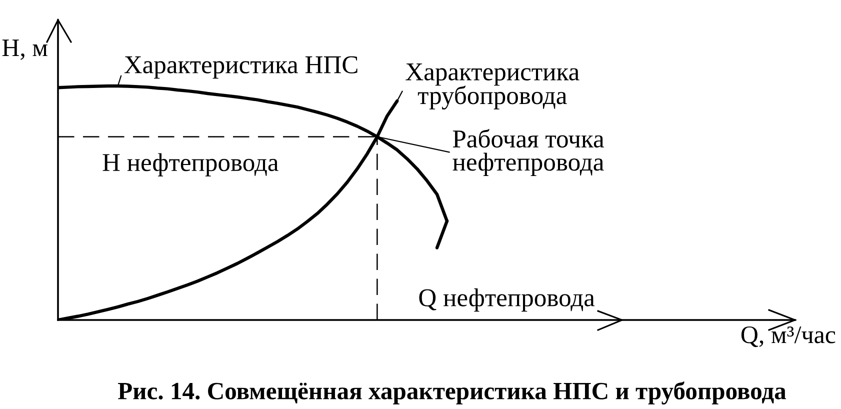 This screenshot has width=841, height=409. What do you see at coordinates (190, 164) in the screenshot?
I see `ref-line-label: H нефтепровода` at bounding box center [190, 164].